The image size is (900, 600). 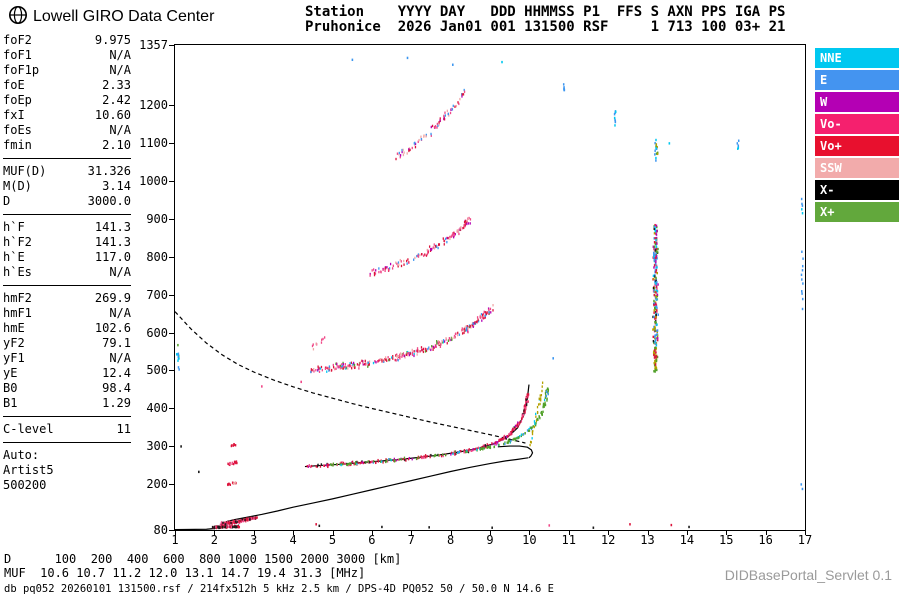 What do you see at coordinates (67, 313) in the screenshot?
I see `param-row: hmF1 N/A` at bounding box center [67, 313].